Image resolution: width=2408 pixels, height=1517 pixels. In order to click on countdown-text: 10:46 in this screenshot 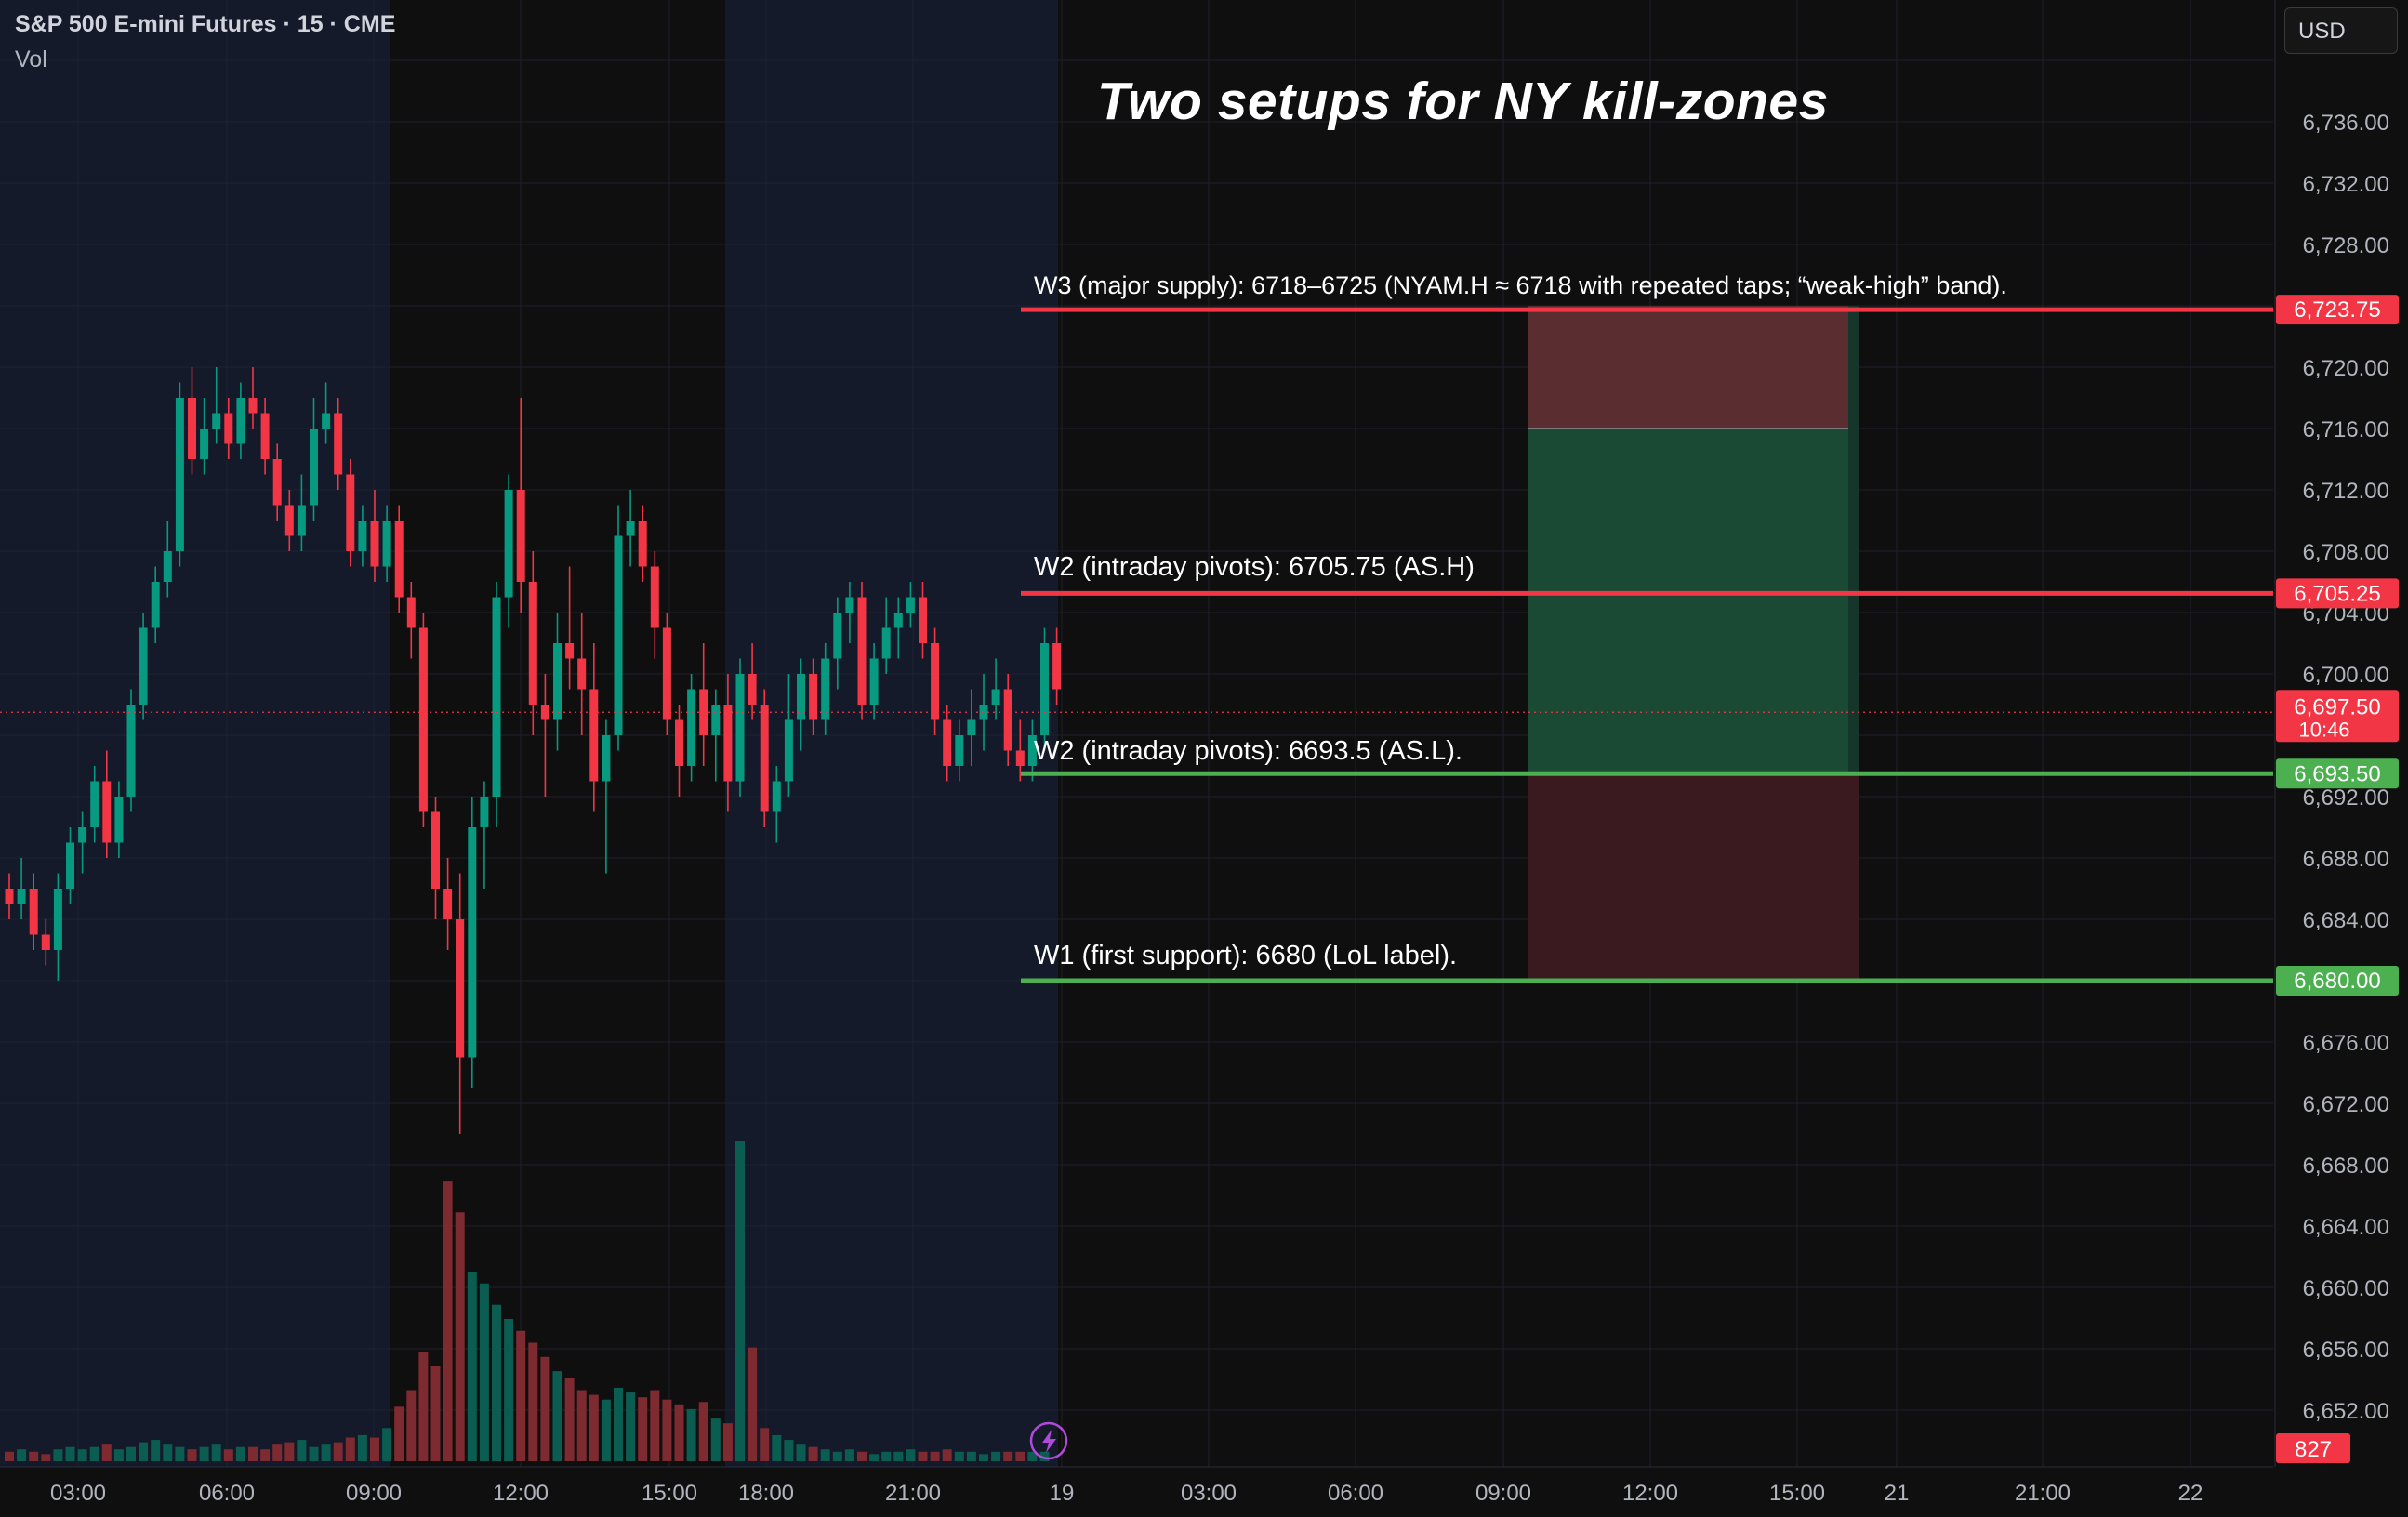, I will do `click(2323, 729)`.